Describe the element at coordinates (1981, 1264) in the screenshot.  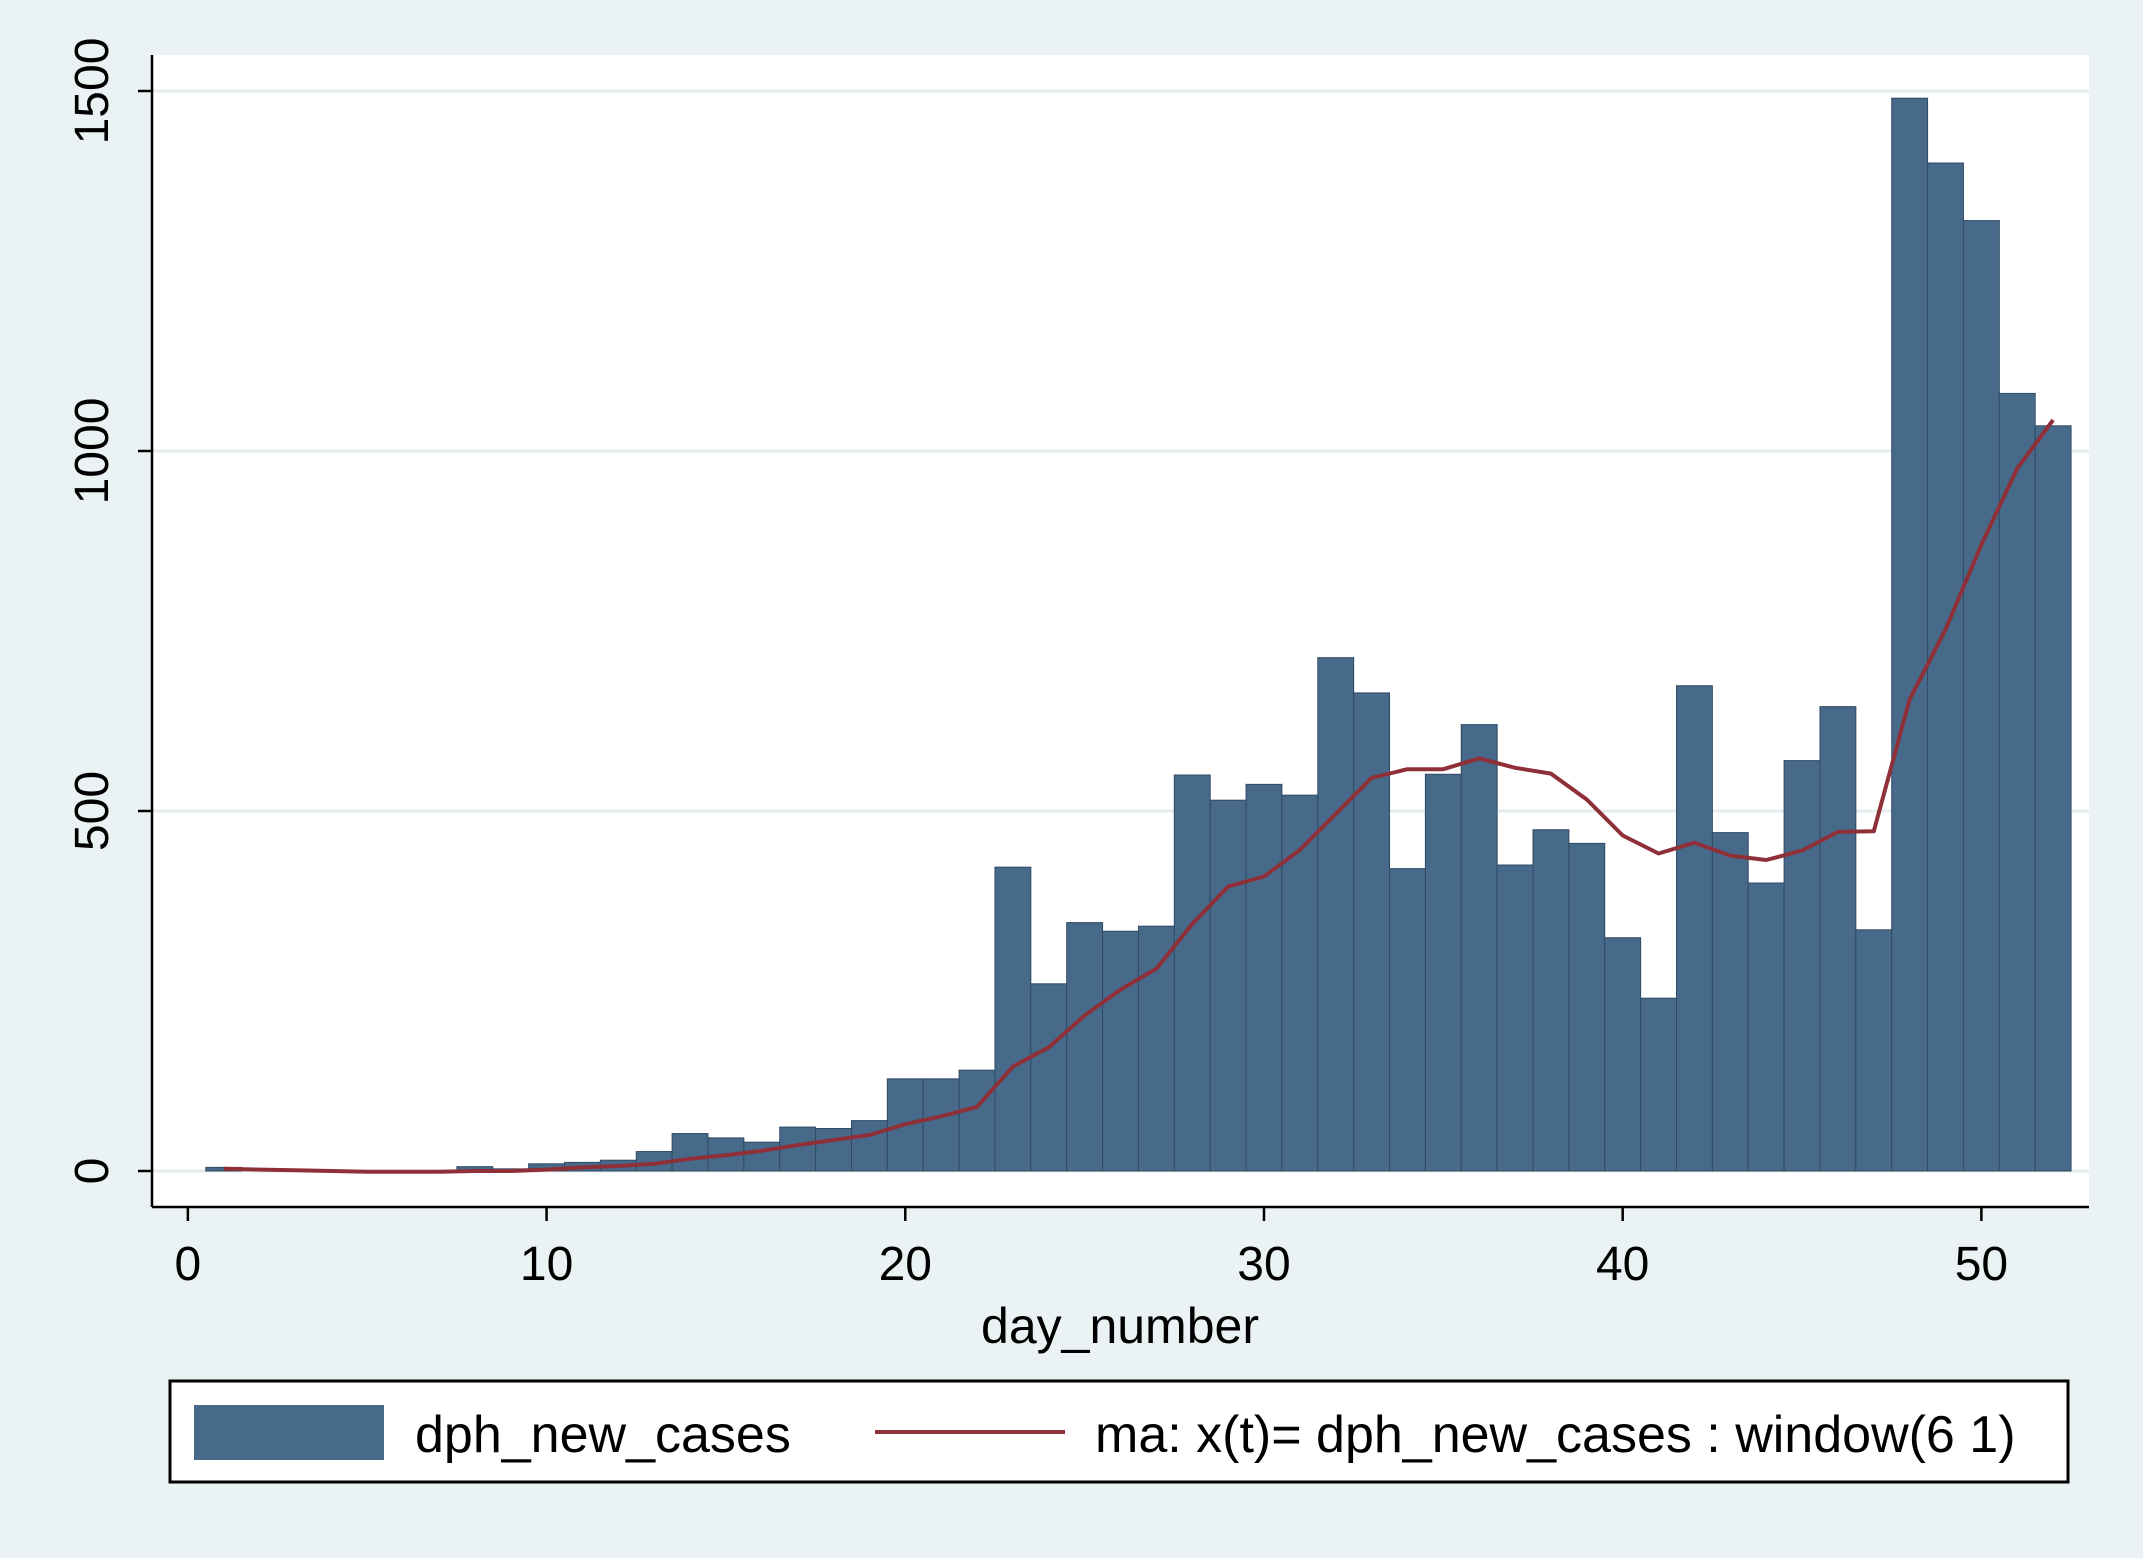
I see `x-tick-label: 50` at that location.